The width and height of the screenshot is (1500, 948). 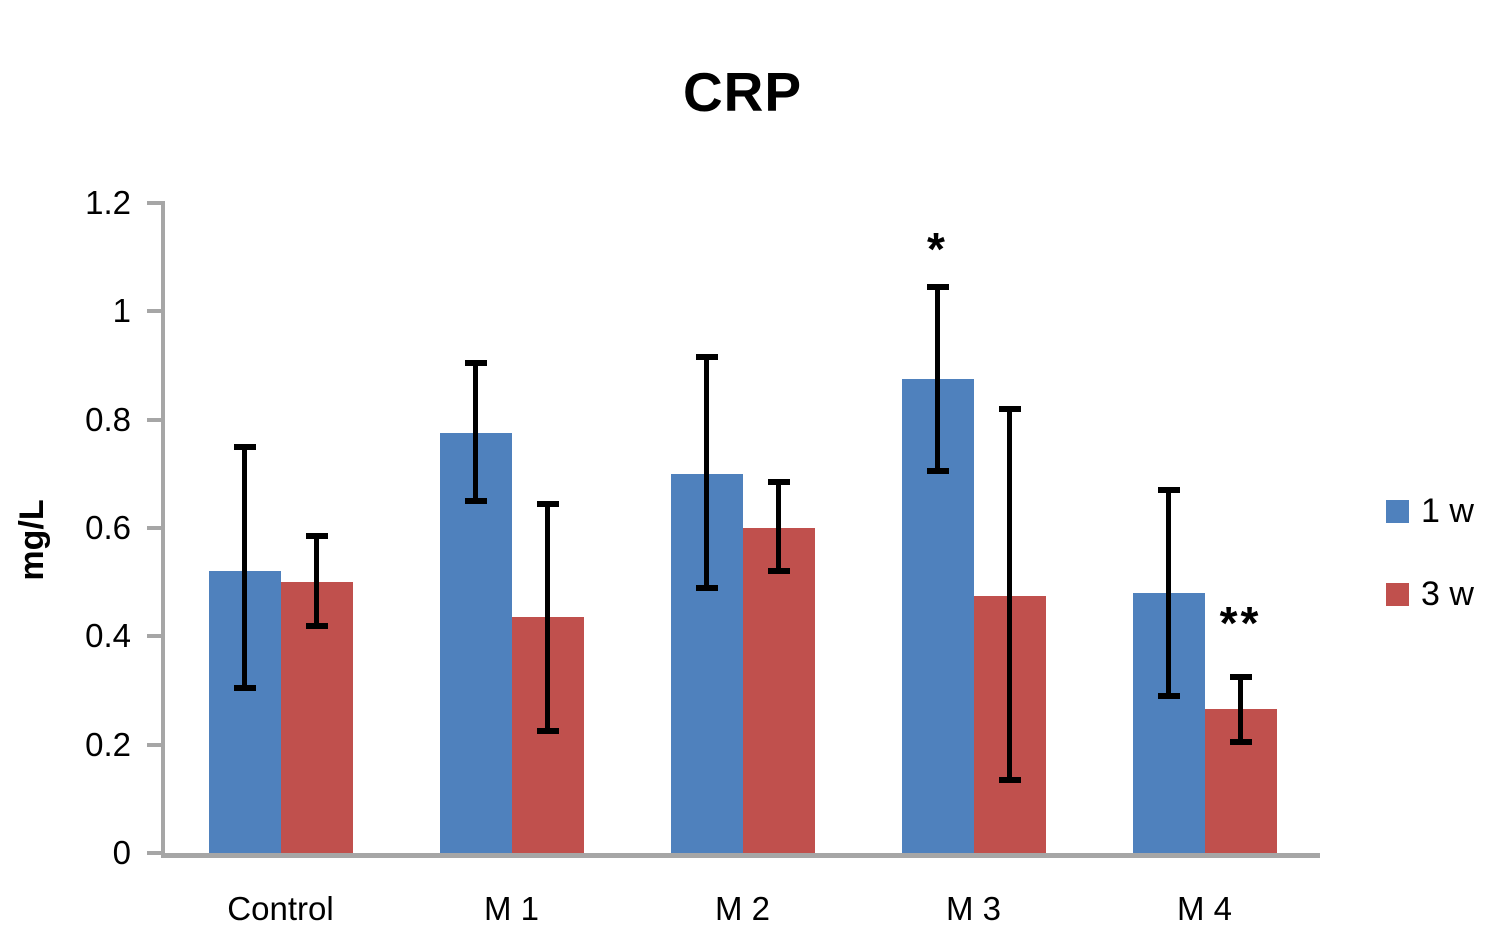 What do you see at coordinates (1240, 622) in the screenshot?
I see `significance-marker-m-4: **` at bounding box center [1240, 622].